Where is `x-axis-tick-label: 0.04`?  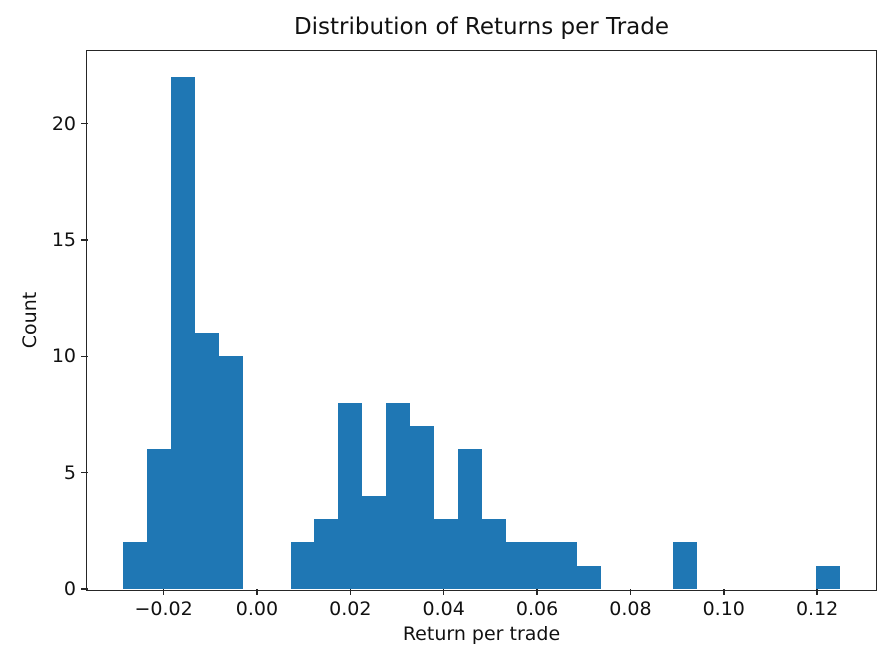
x-axis-tick-label: 0.04 is located at coordinates (443, 609).